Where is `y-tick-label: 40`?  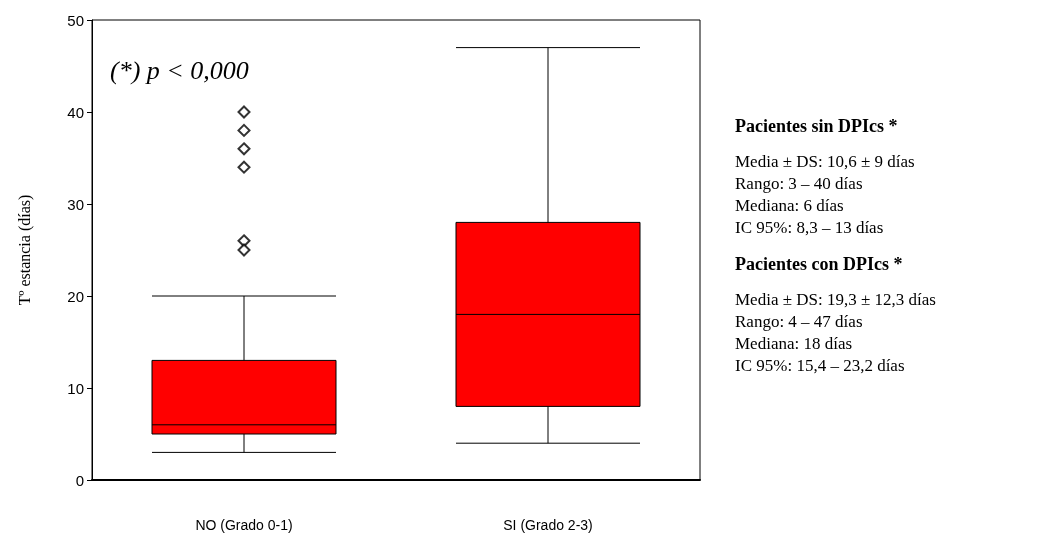
y-tick-label: 40 is located at coordinates (75, 112).